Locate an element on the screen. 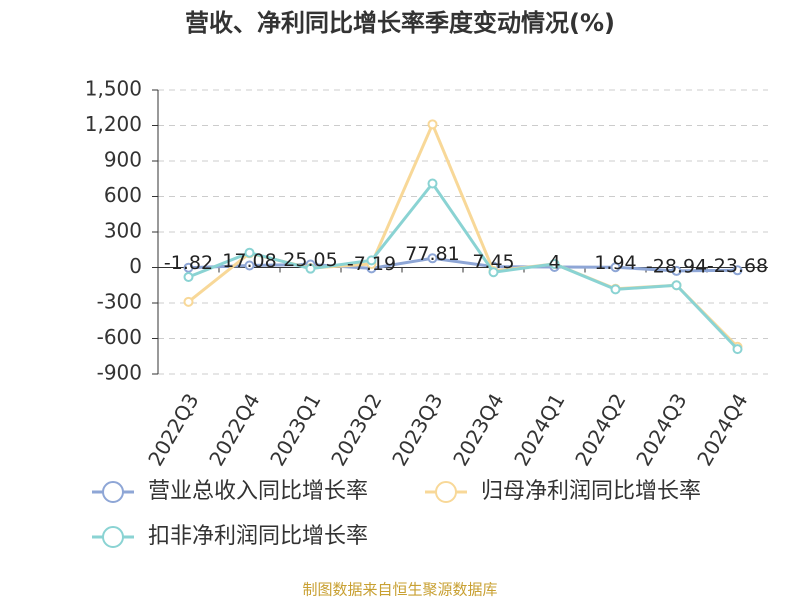 This screenshot has width=800, height=600. x-tick-label: 2024Q4 is located at coordinates (722, 429).